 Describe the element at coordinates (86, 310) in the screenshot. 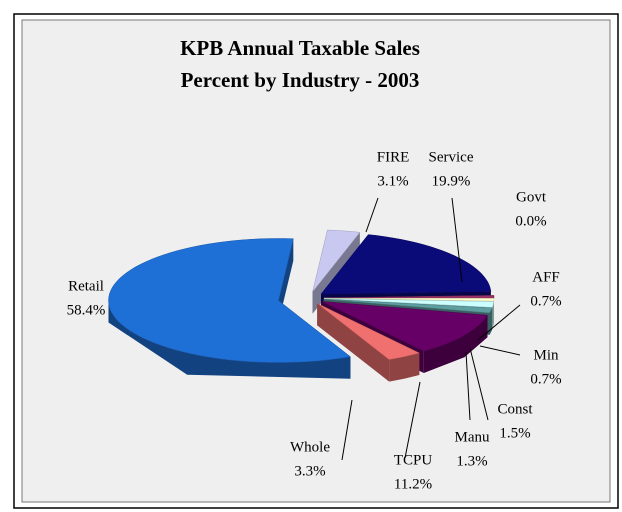

I see `value-label: 58.4%` at that location.